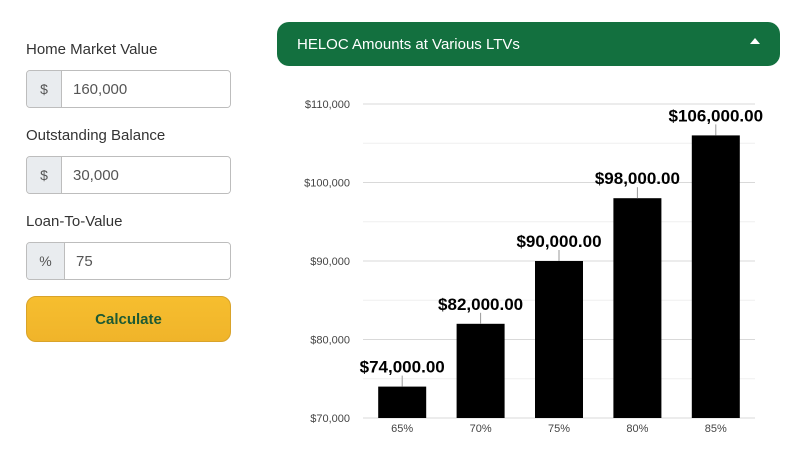  I want to click on outstanding-balance-label: Outstanding Balance, so click(96, 135).